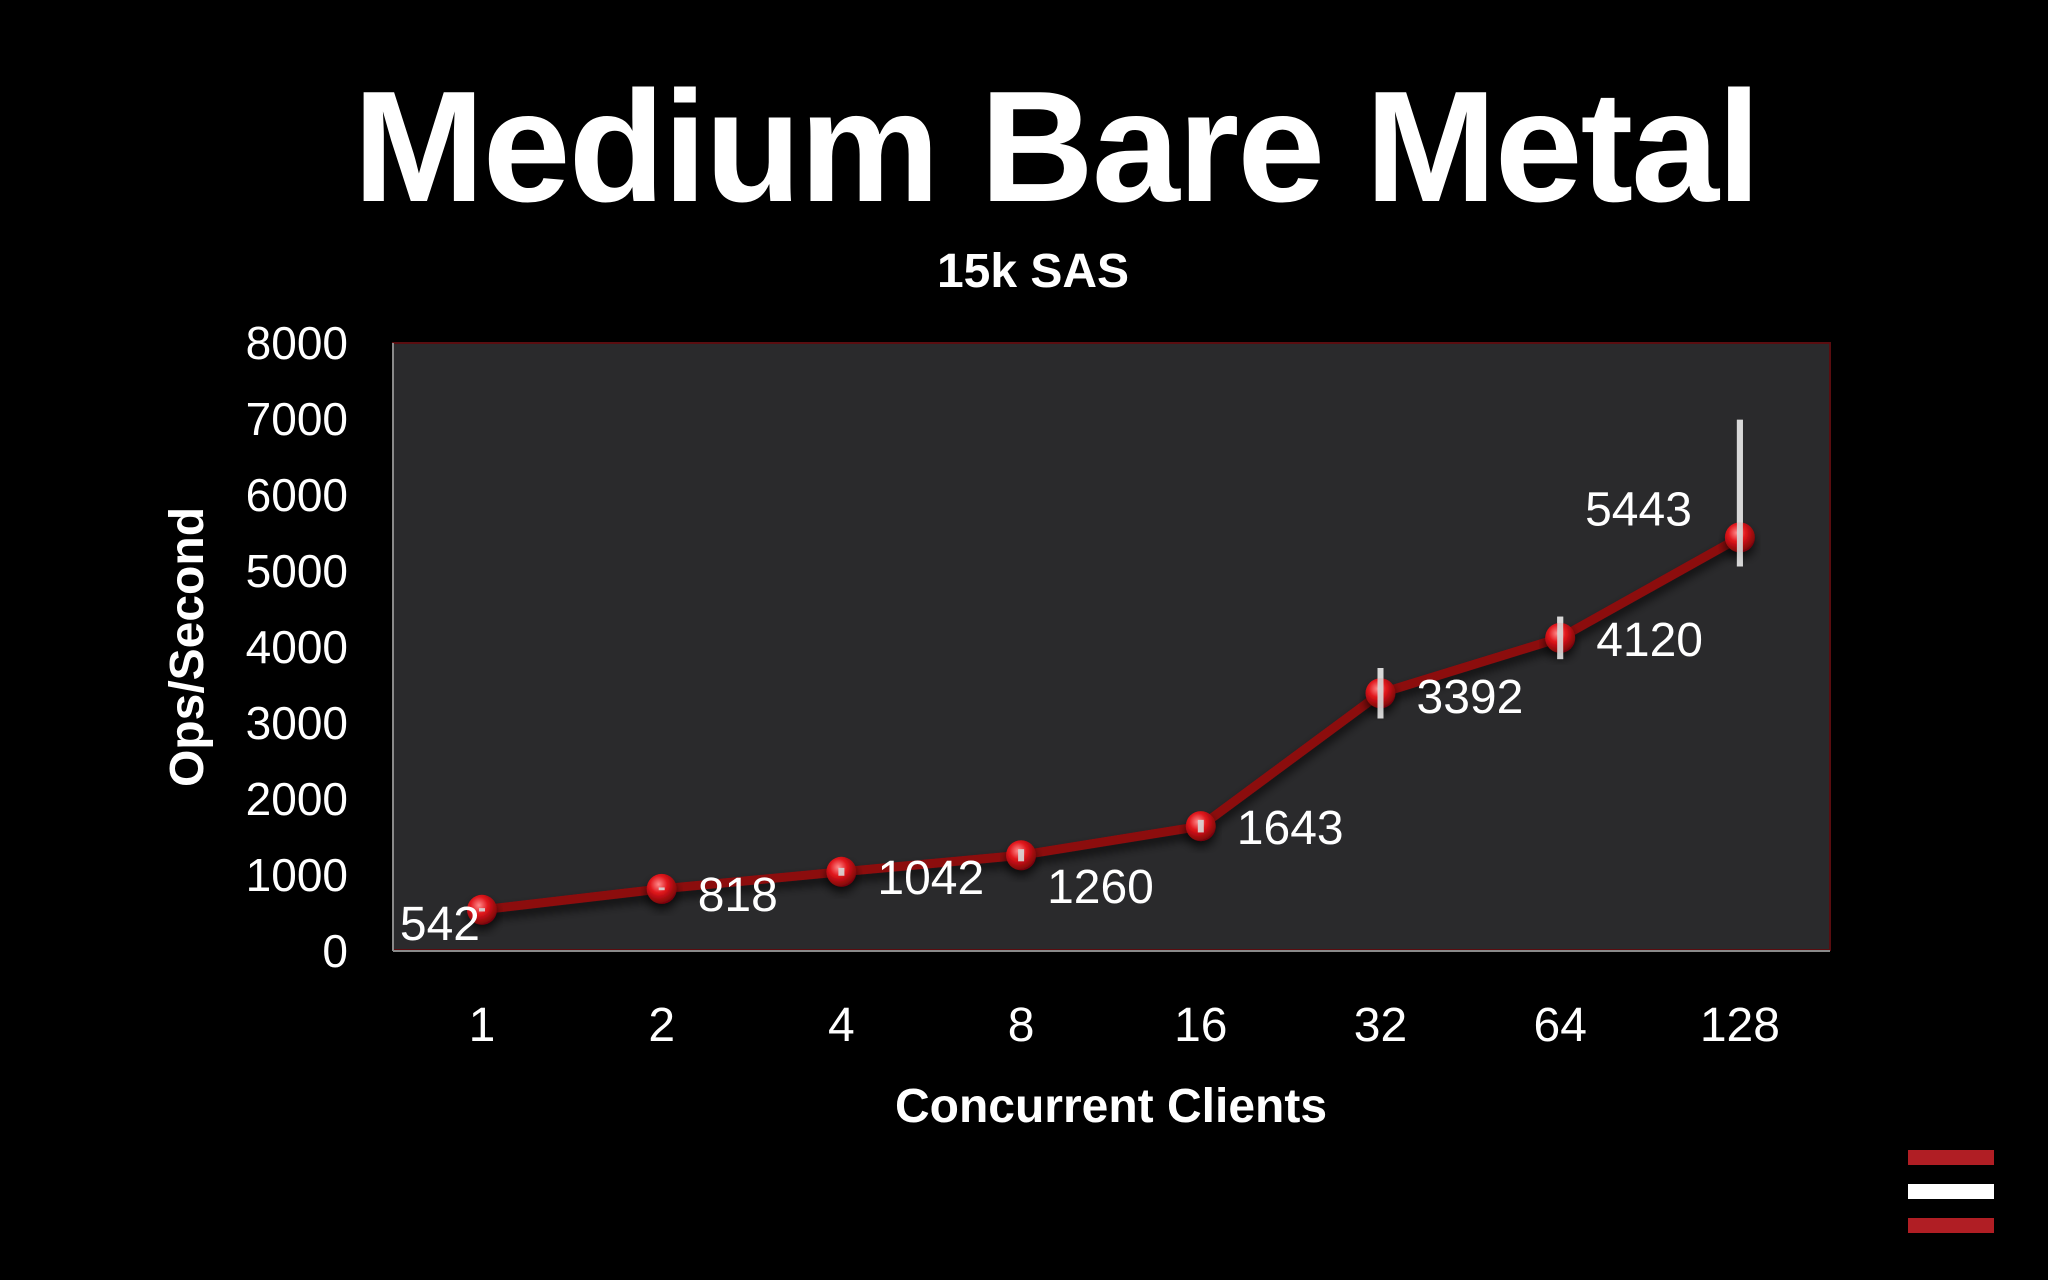 This screenshot has width=2048, height=1280. I want to click on chart-title: Medium Bare Metal, so click(1057, 147).